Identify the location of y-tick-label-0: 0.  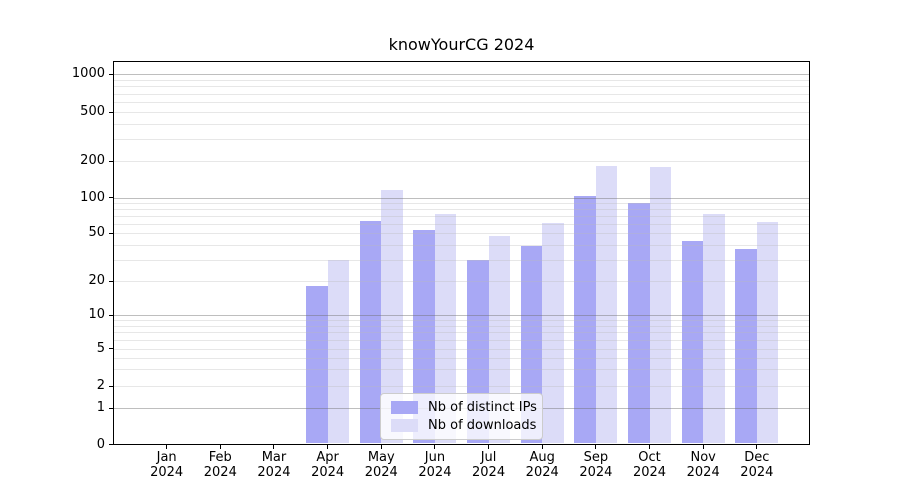
(100, 444).